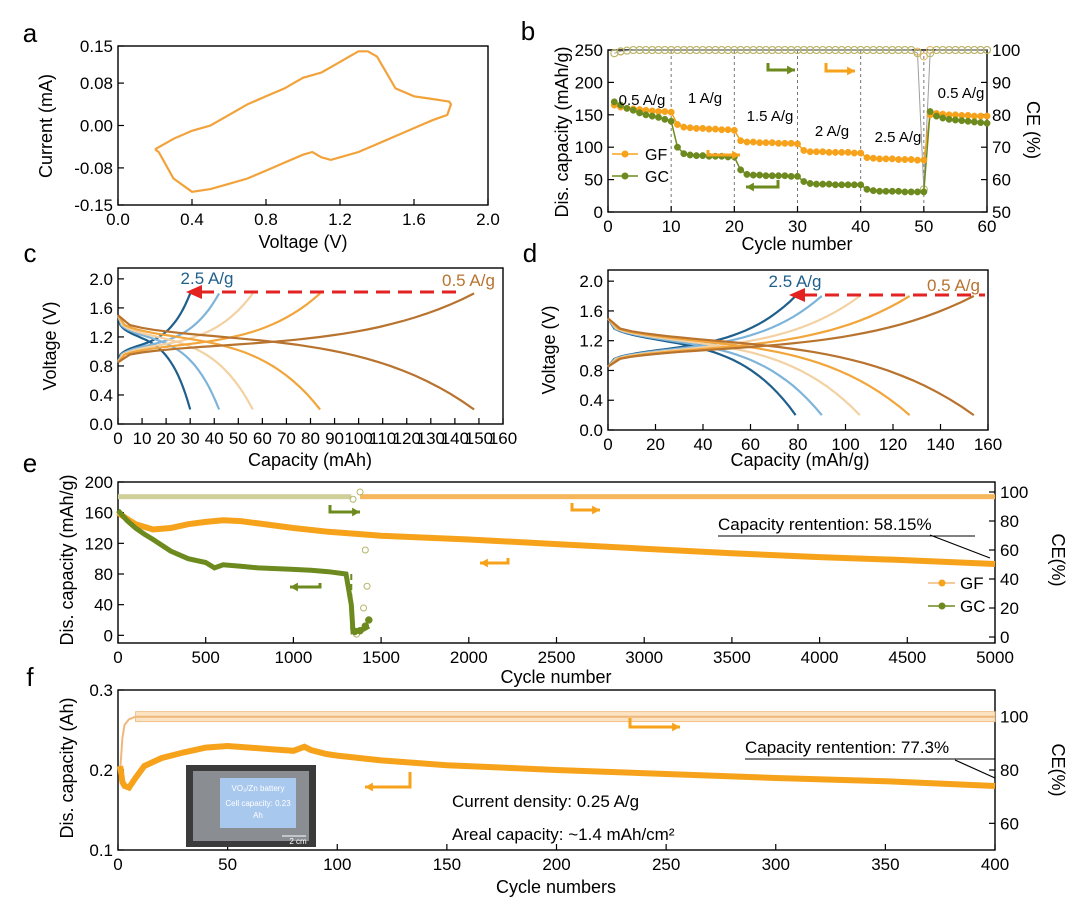  Describe the element at coordinates (593, 180) in the screenshot. I see `y-tick-label-1: 50` at that location.